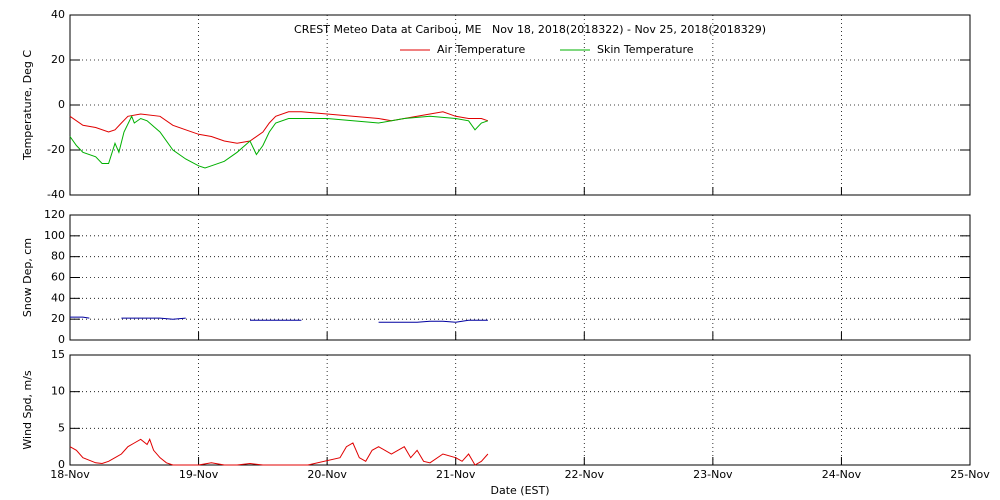  Describe the element at coordinates (970, 474) in the screenshot. I see `x-tick-label: 25-Nov` at that location.